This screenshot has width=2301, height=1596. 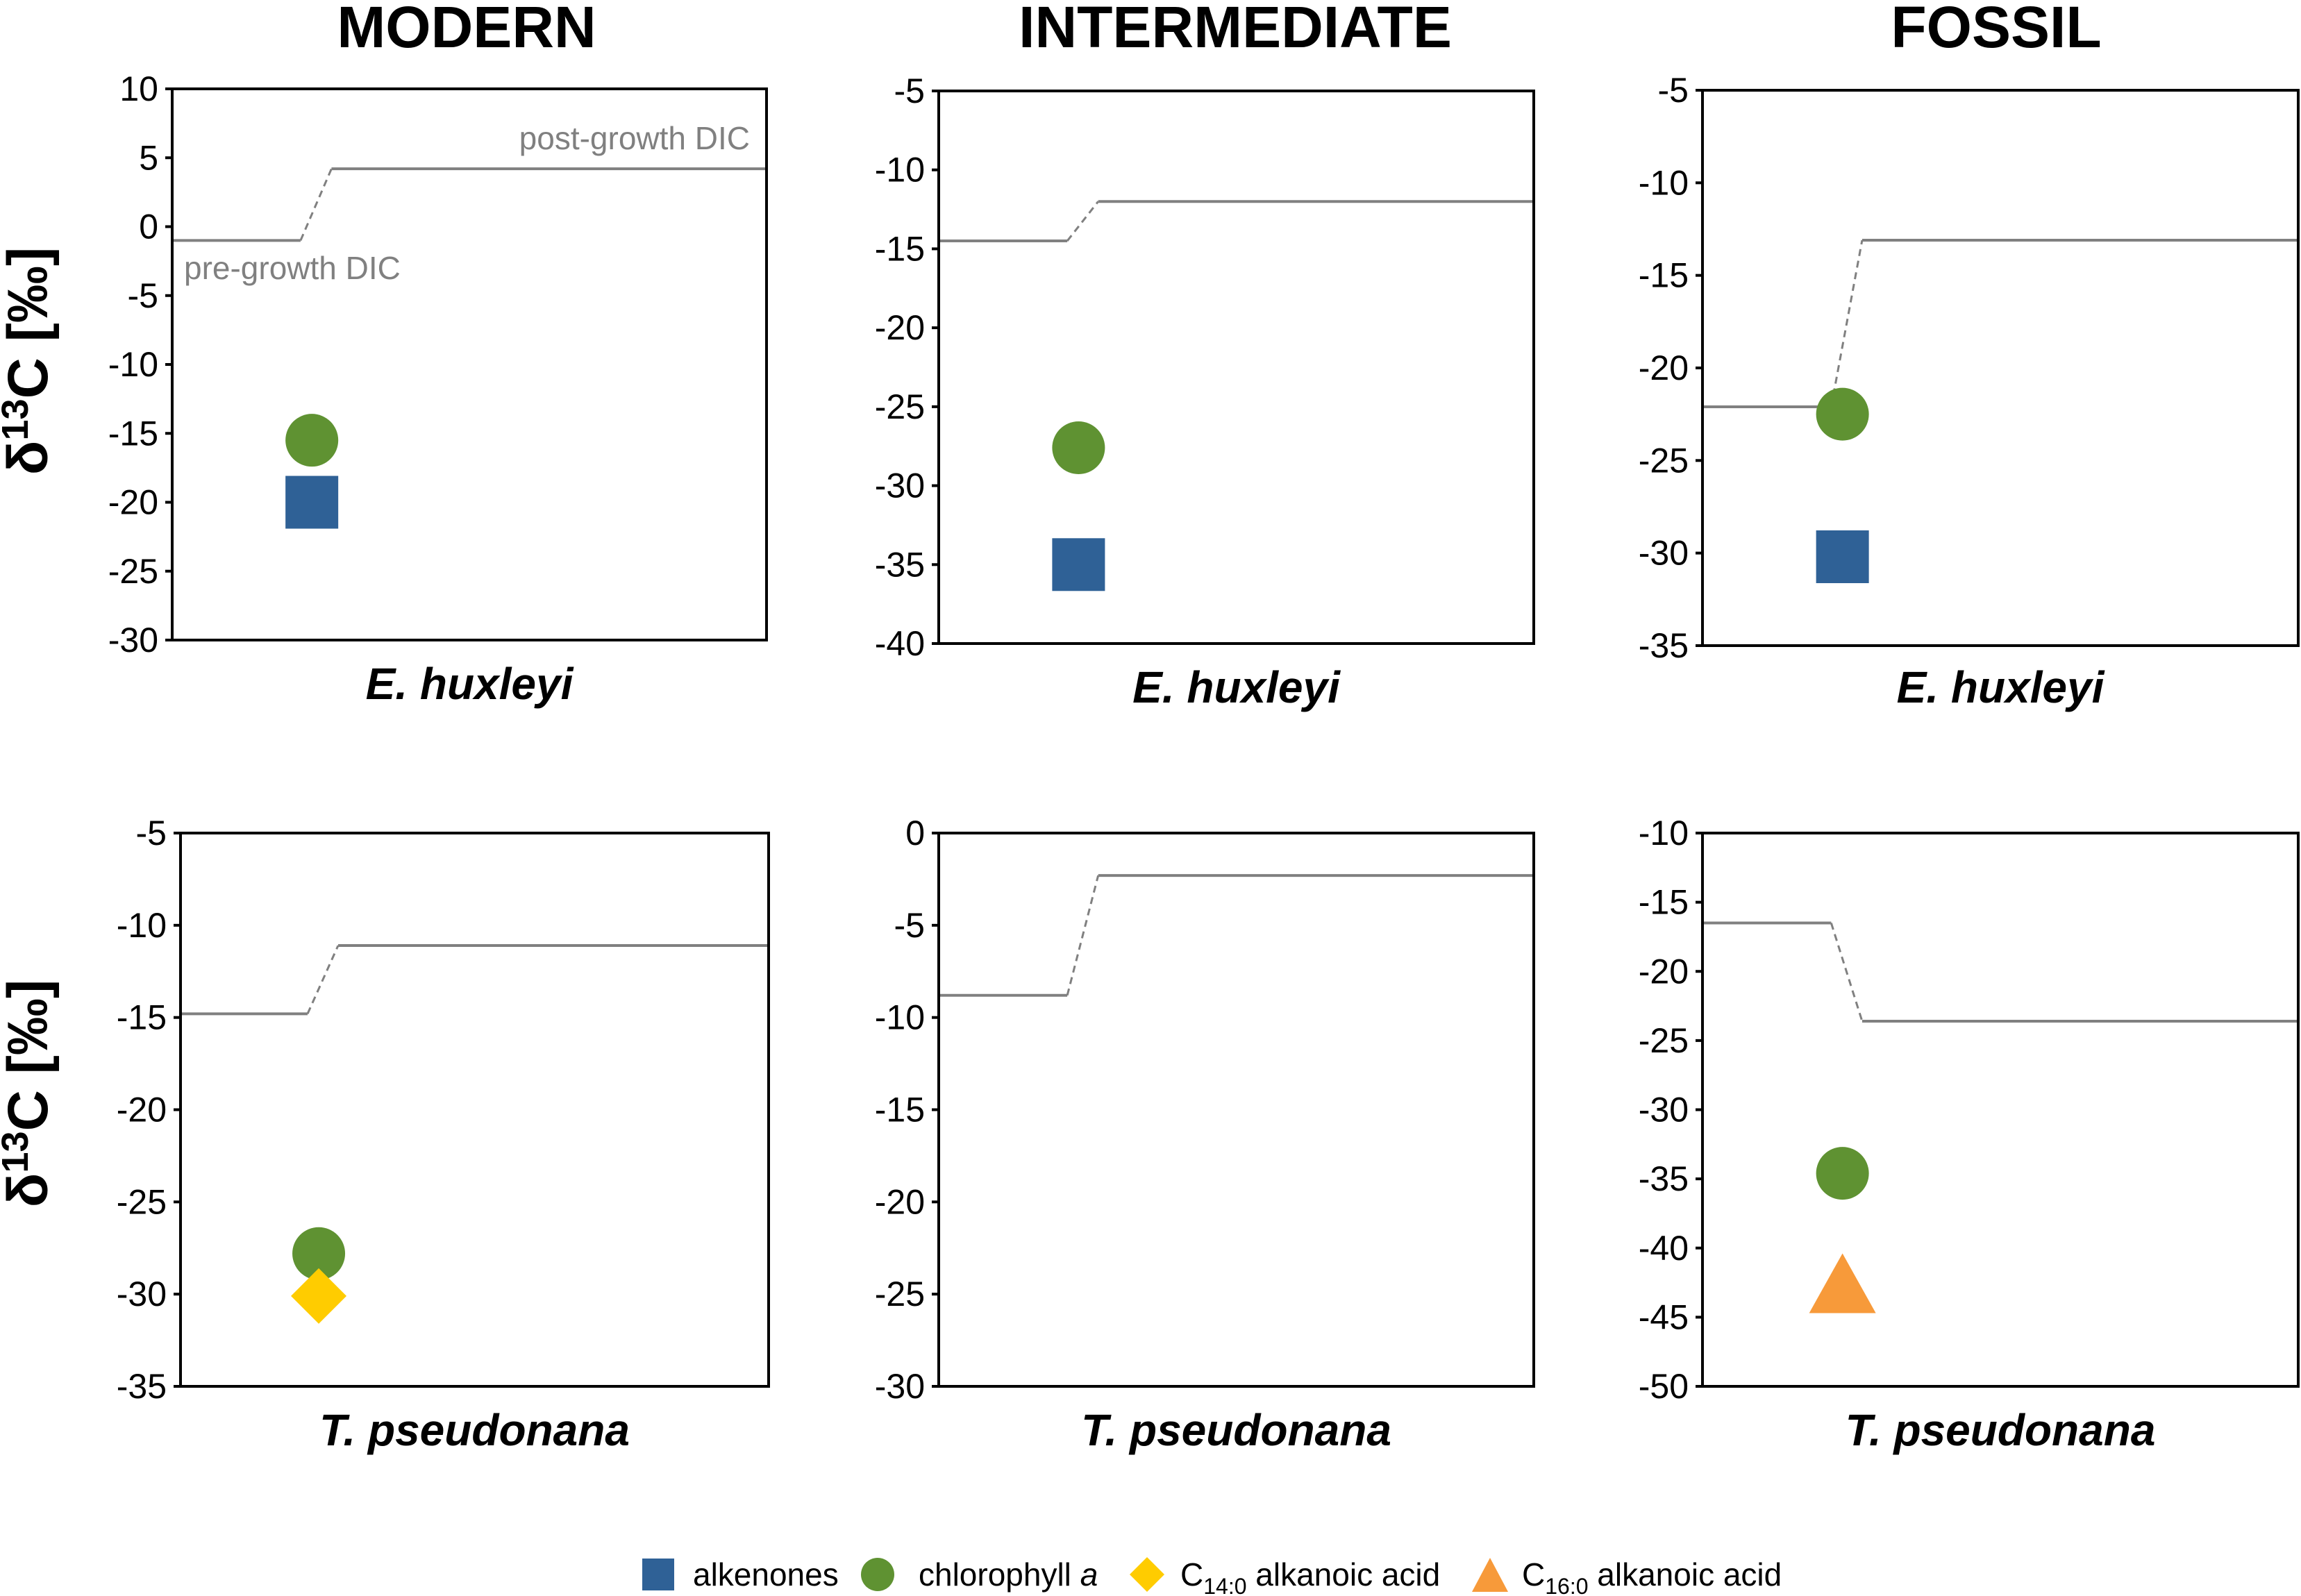 I want to click on panel-fossil-t-pseudonana: -10 -15 -20 -25 -30 -35 -40 -45 -50 T. pseudonana, so click(x=1969, y=1134).